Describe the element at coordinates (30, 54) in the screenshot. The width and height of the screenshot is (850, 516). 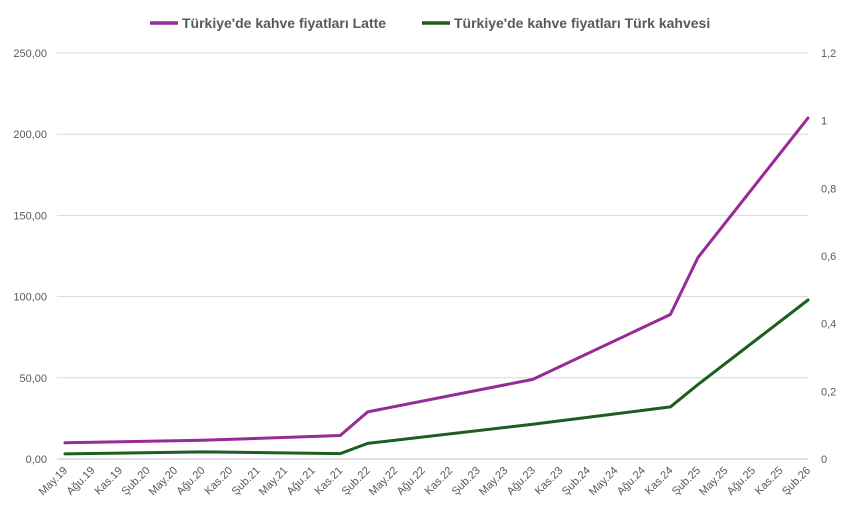
I see `y-left-tick-label: 250,00` at that location.